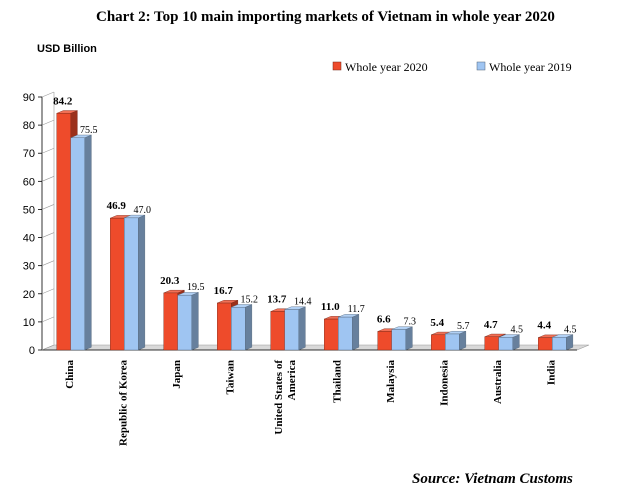 The width and height of the screenshot is (622, 502). I want to click on data-label-2020: 20.3, so click(170, 281).